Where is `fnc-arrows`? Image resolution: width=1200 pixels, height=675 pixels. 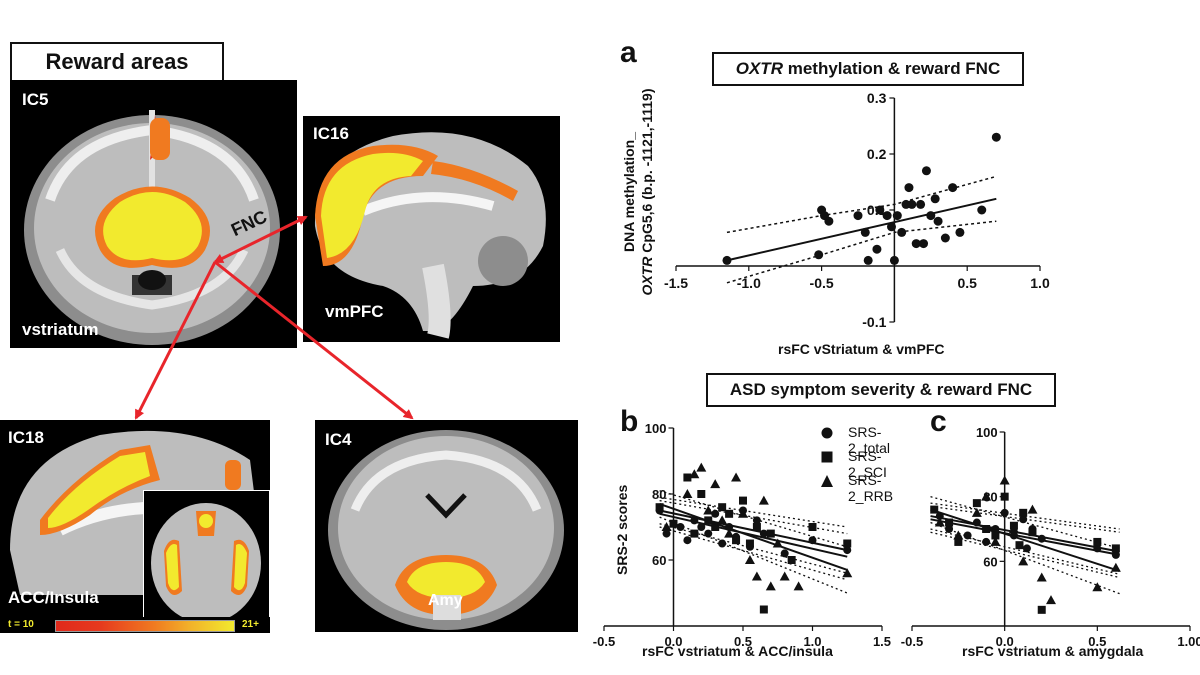
fnc-arrows is located at coordinates (274, 317).